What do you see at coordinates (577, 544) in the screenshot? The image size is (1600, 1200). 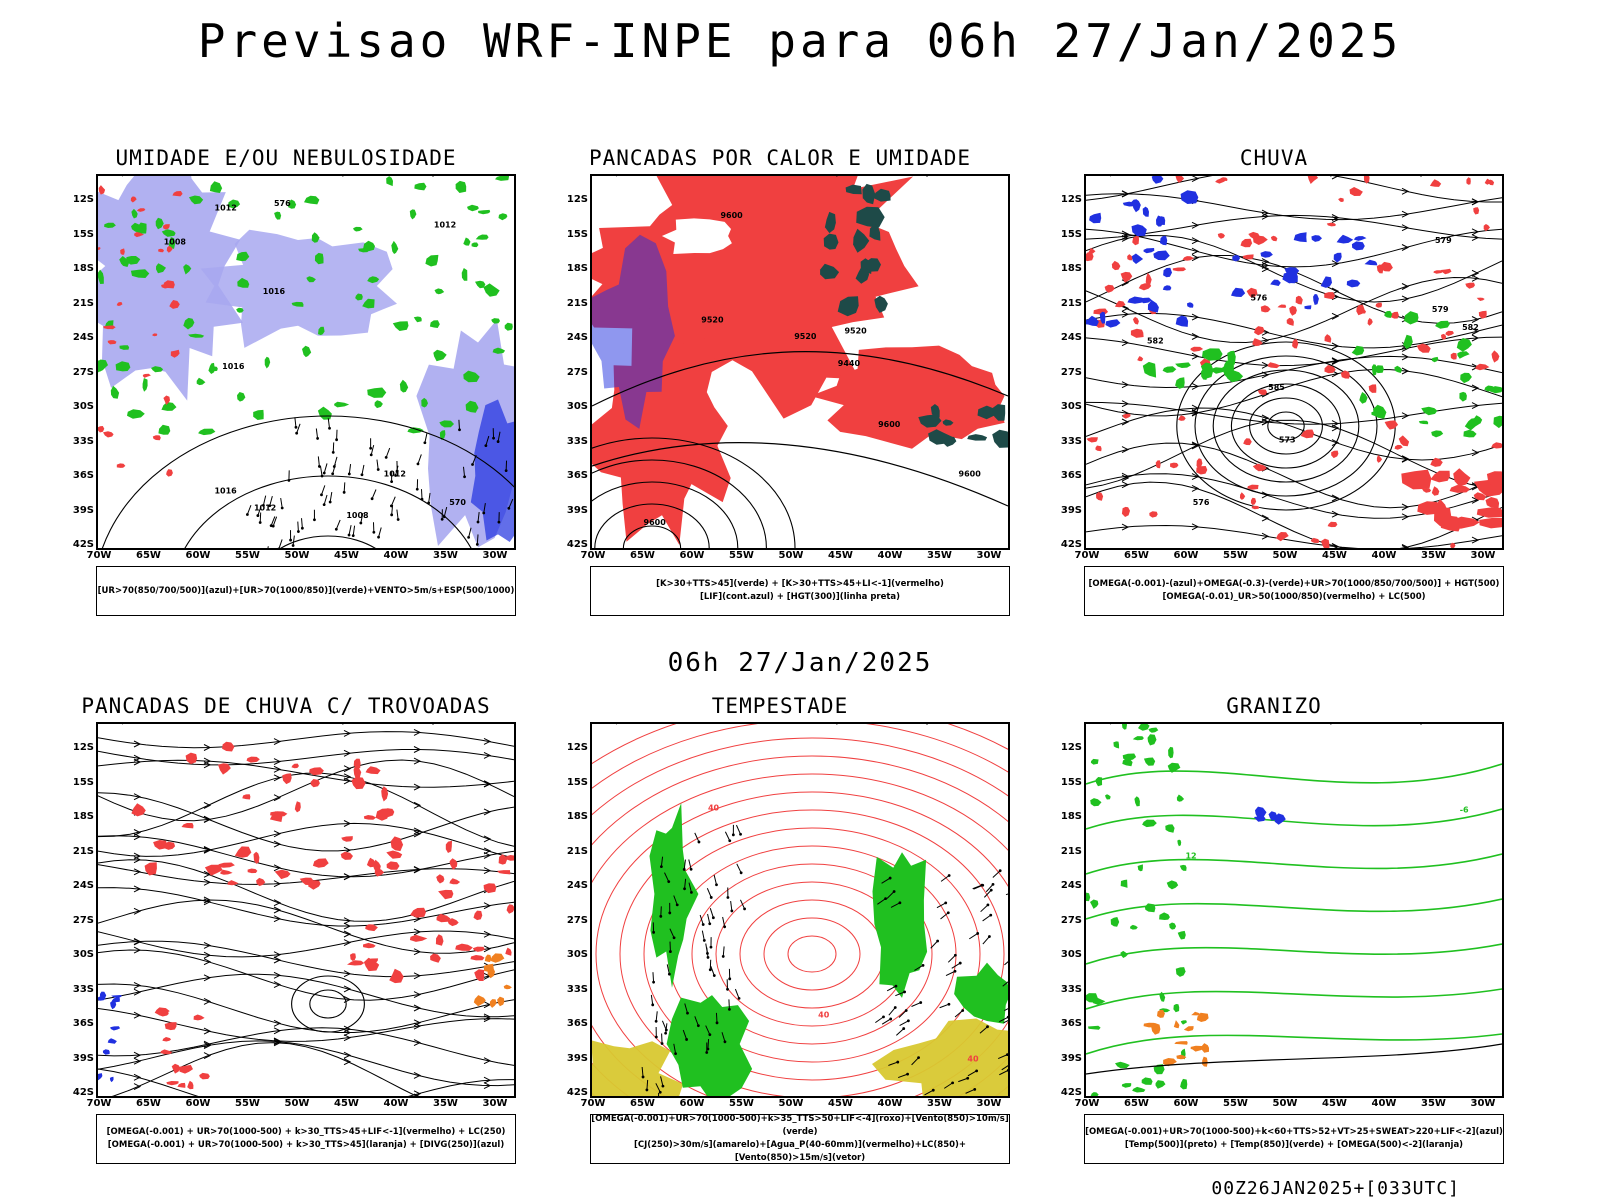 I see `lat-tick-label: 42S` at bounding box center [577, 544].